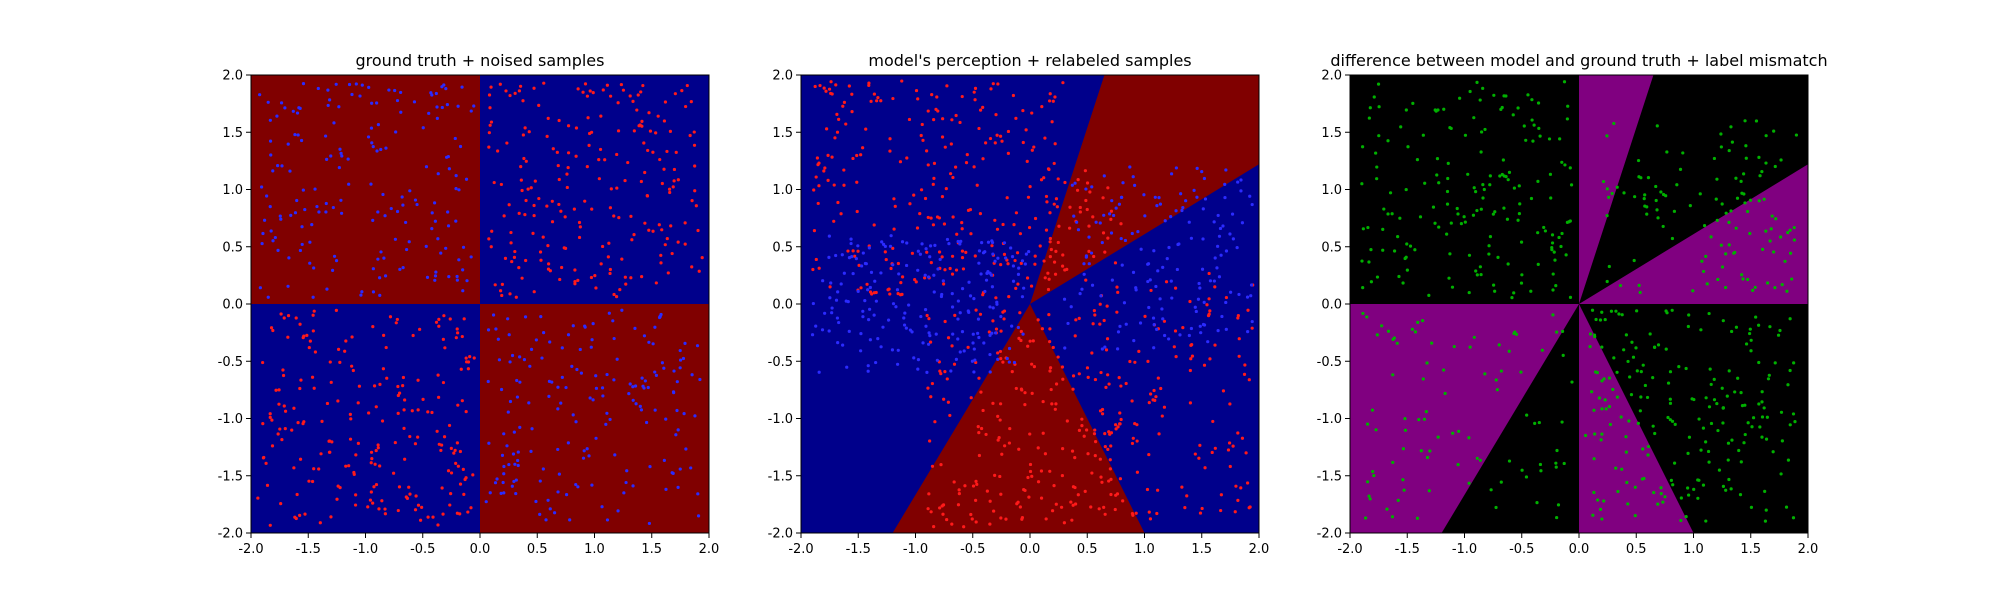  What do you see at coordinates (972, 549) in the screenshot?
I see `x-tick-label: -0.5` at bounding box center [972, 549].